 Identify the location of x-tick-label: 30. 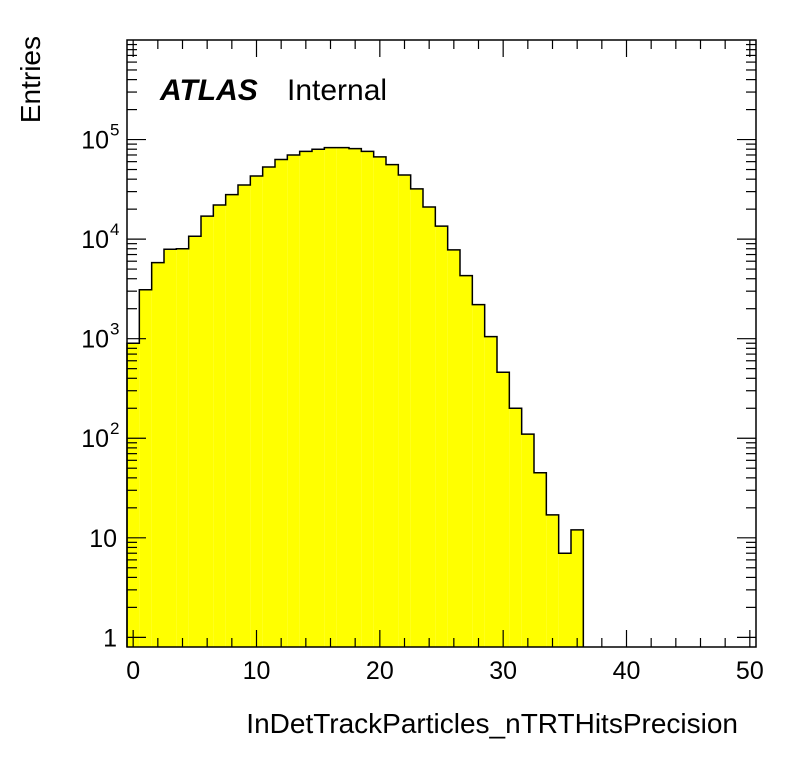
(503, 671).